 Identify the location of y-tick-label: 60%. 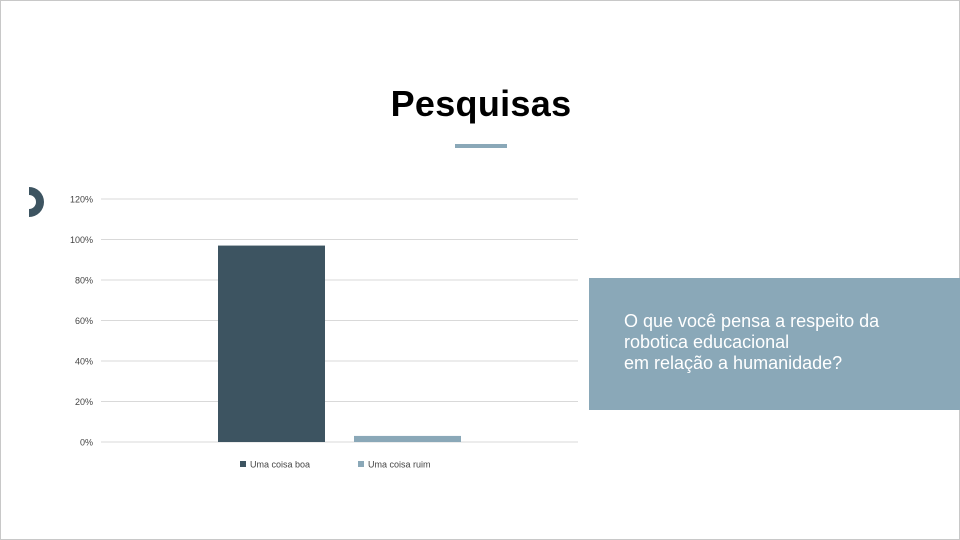
(84, 321).